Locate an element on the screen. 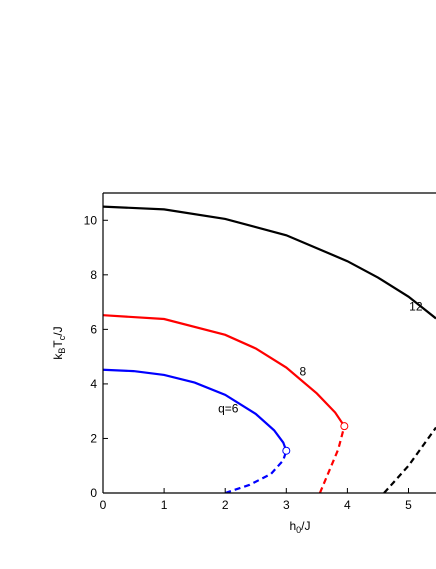  y-tick-label: 4 is located at coordinates (93, 384).